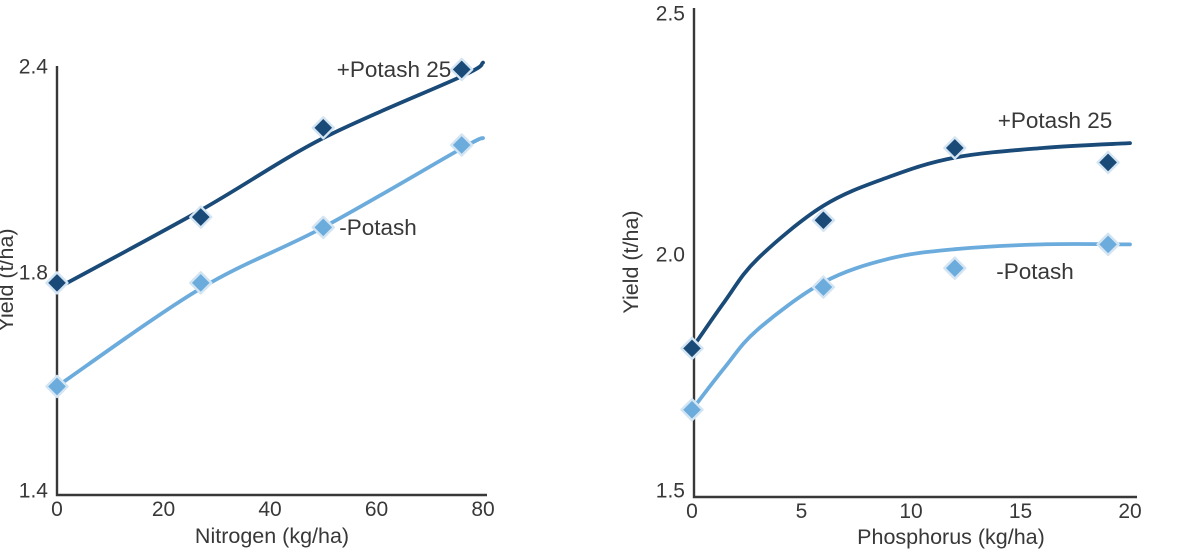 The height and width of the screenshot is (552, 1193). What do you see at coordinates (269, 509) in the screenshot?
I see `x-tick-label: 40` at bounding box center [269, 509].